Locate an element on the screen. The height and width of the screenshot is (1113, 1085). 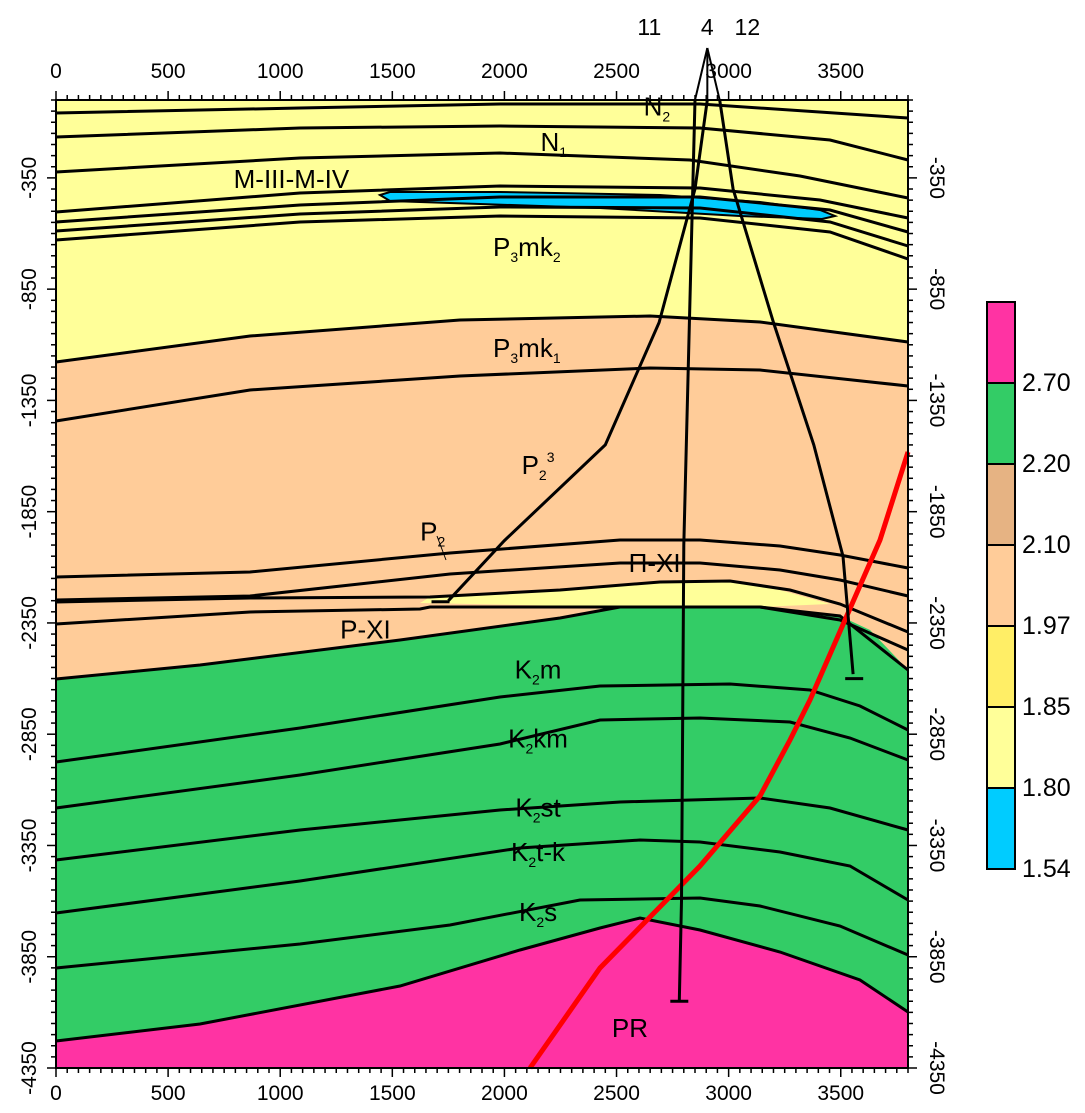
y-right-tick-label: -3850 is located at coordinates (936, 957).